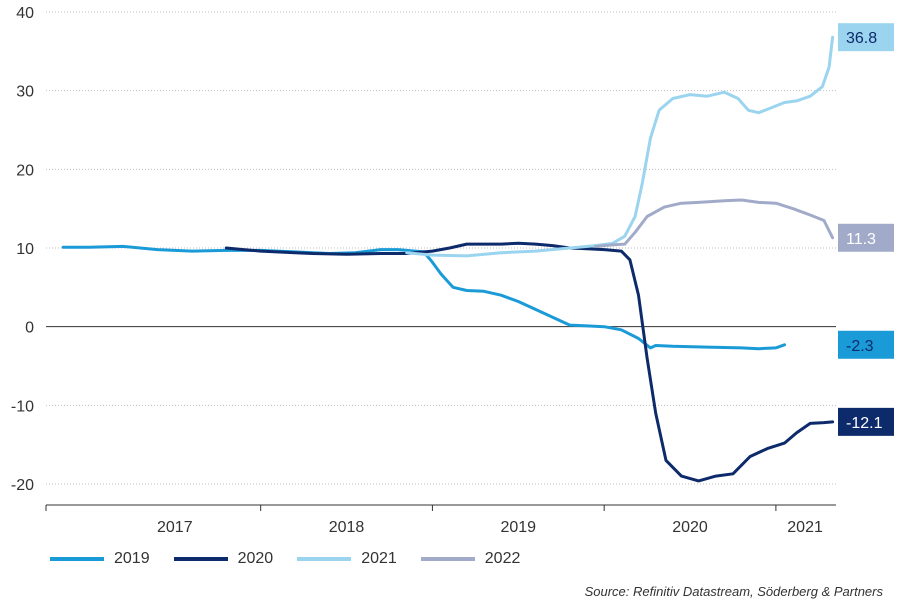 The height and width of the screenshot is (606, 899). I want to click on legend-label-2020: 2020, so click(255, 558).